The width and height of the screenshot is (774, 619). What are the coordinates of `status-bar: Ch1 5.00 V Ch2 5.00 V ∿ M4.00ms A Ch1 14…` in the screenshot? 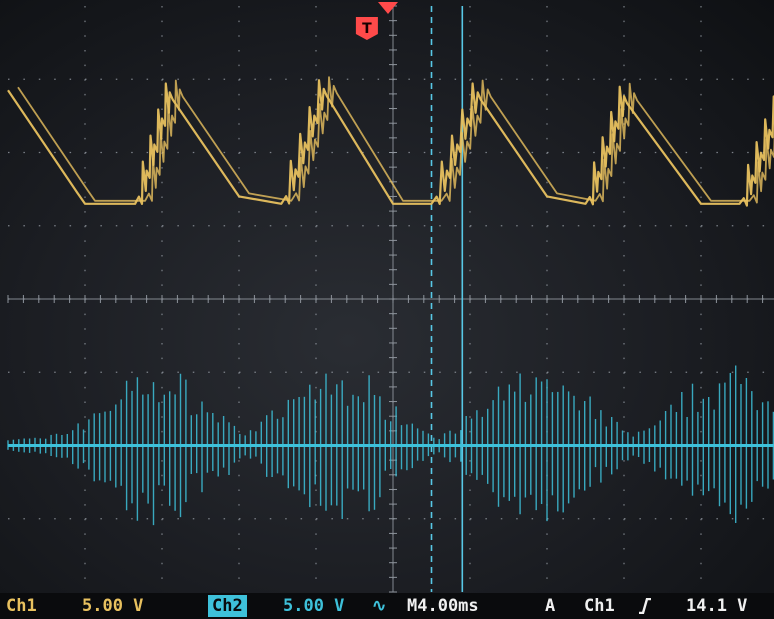 It's located at (387, 606).